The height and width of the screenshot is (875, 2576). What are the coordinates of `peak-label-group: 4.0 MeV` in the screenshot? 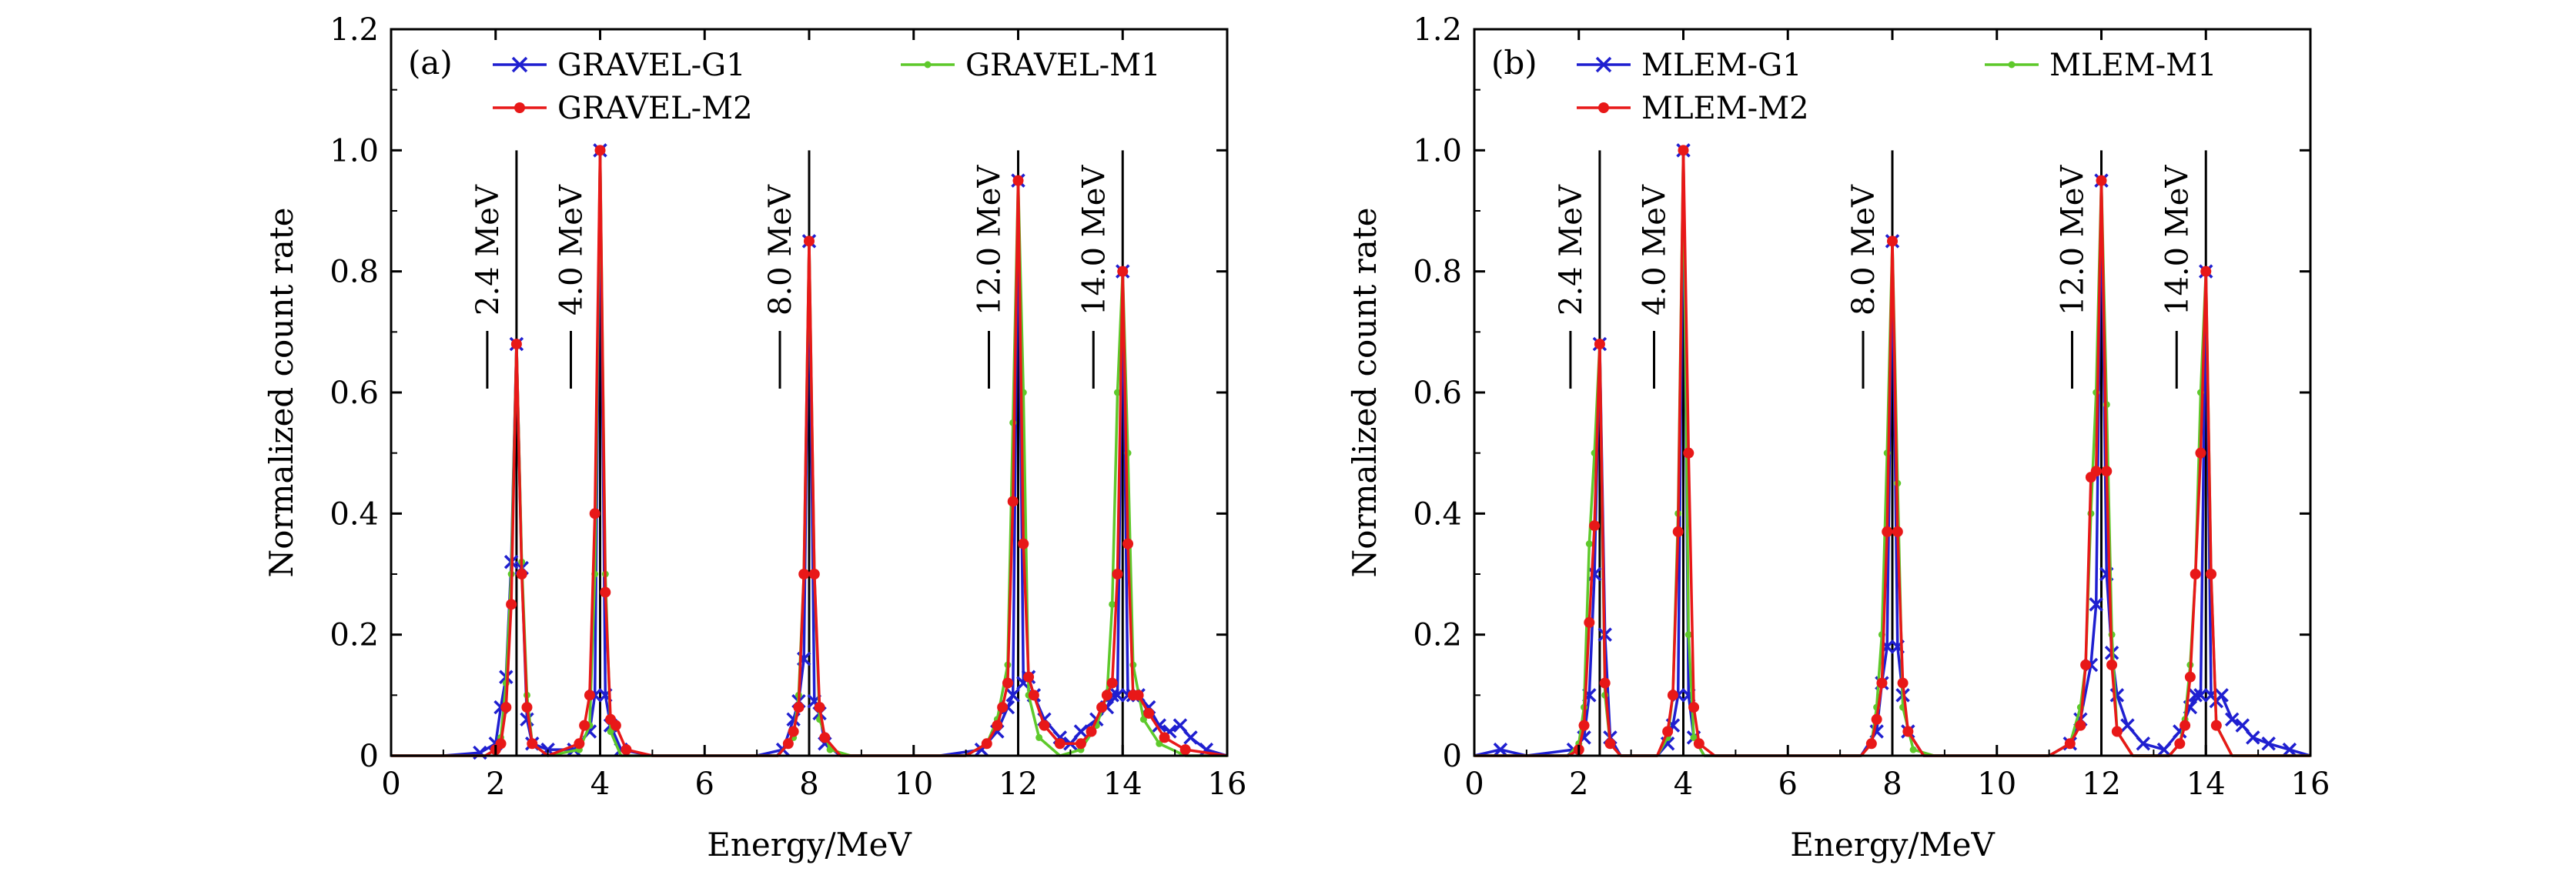 It's located at (1655, 286).